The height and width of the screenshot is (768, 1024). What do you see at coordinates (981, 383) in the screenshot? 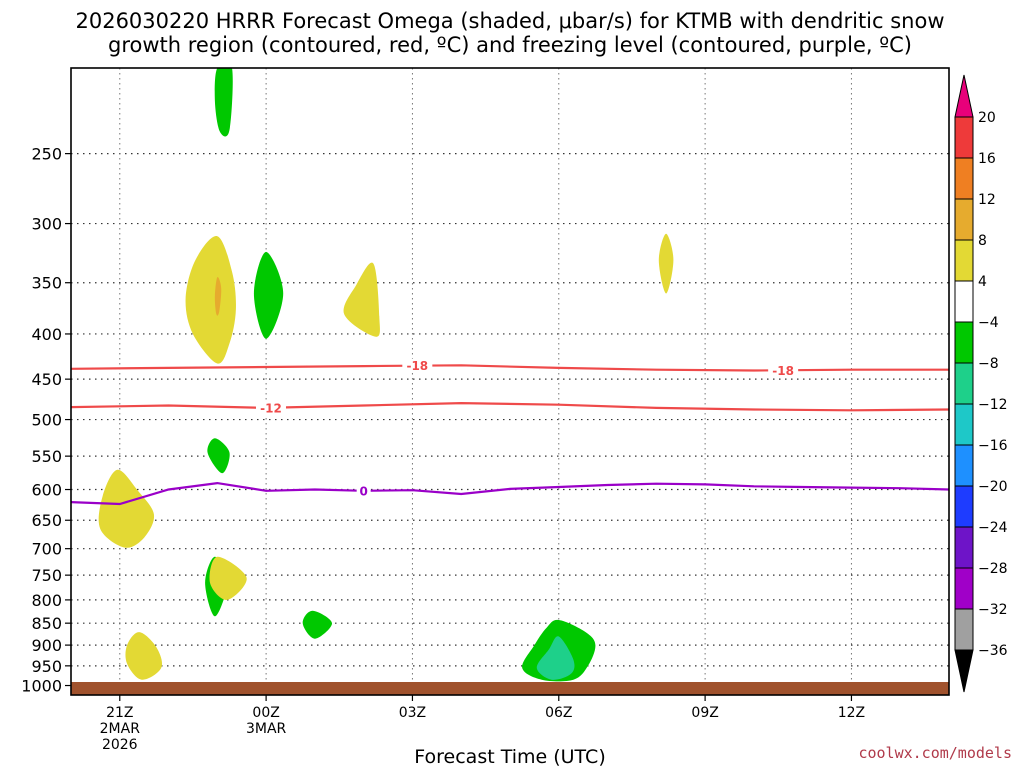
I see `colorbar: 20 16 12 8 4 −4 −8 −12 −16 −20 −24 −28 −32 −36` at bounding box center [981, 383].